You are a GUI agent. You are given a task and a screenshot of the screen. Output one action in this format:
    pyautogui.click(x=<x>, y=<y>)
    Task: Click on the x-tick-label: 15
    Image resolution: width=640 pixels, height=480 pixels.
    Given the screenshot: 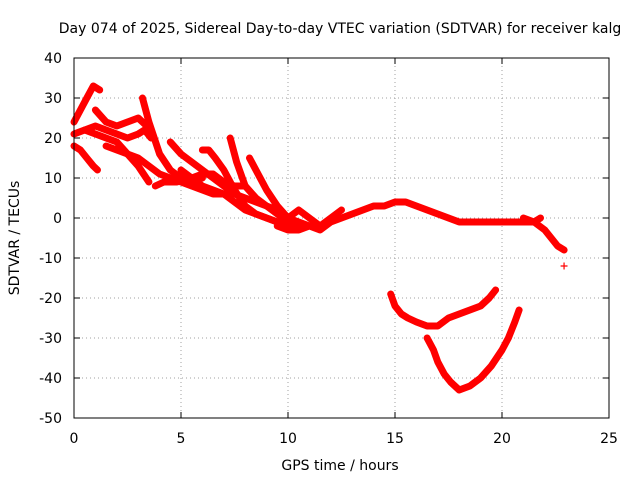 What is the action you would take?
    pyautogui.click(x=395, y=439)
    